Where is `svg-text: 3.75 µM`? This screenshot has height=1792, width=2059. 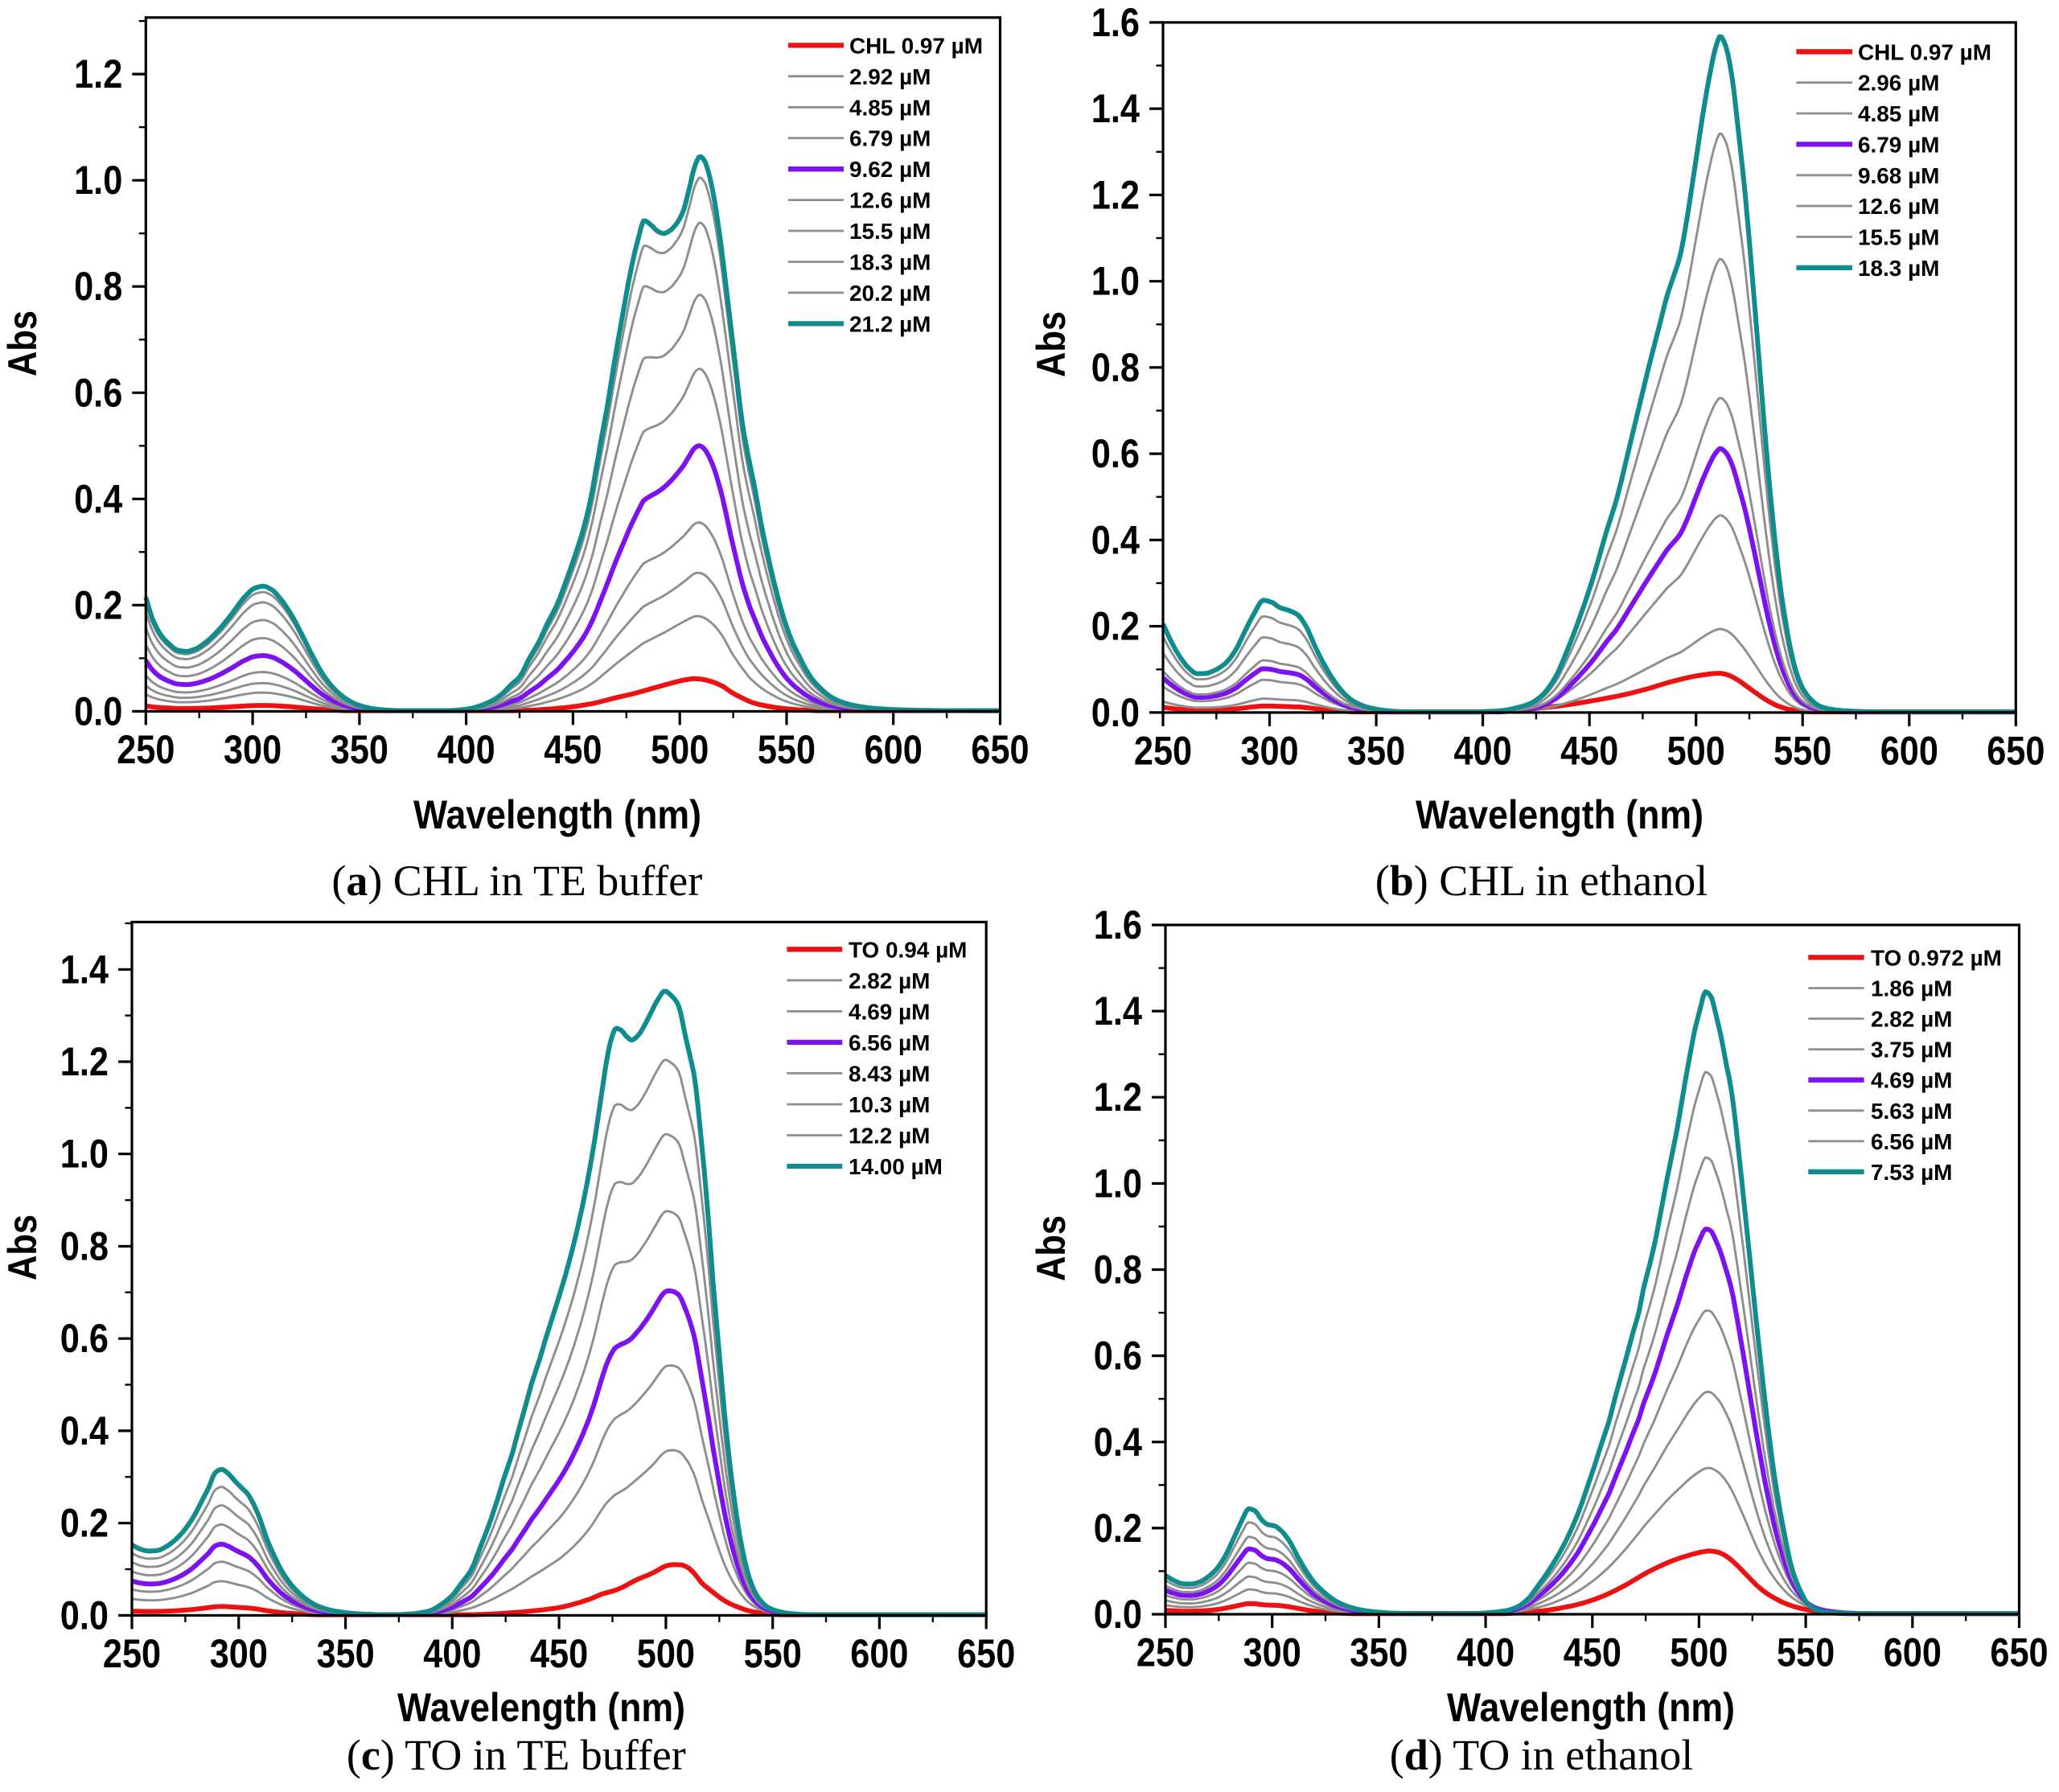
svg-text: 3.75 µM is located at coordinates (1911, 1049).